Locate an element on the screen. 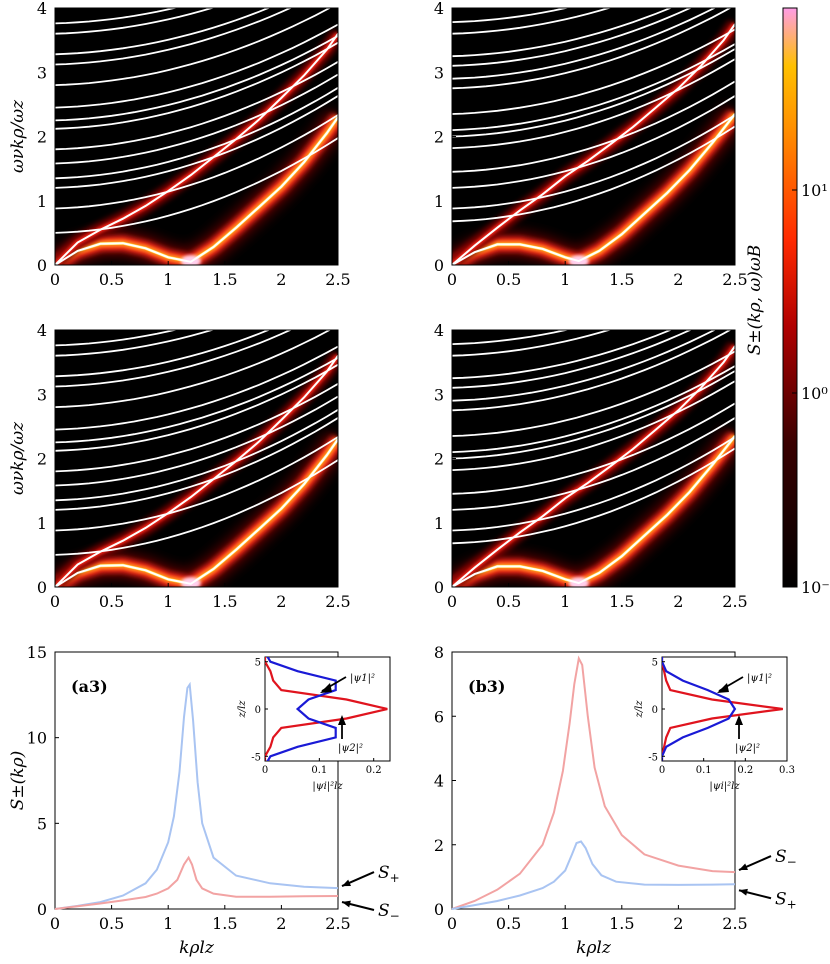  x-tick-label: 0 is located at coordinates (452, 923).